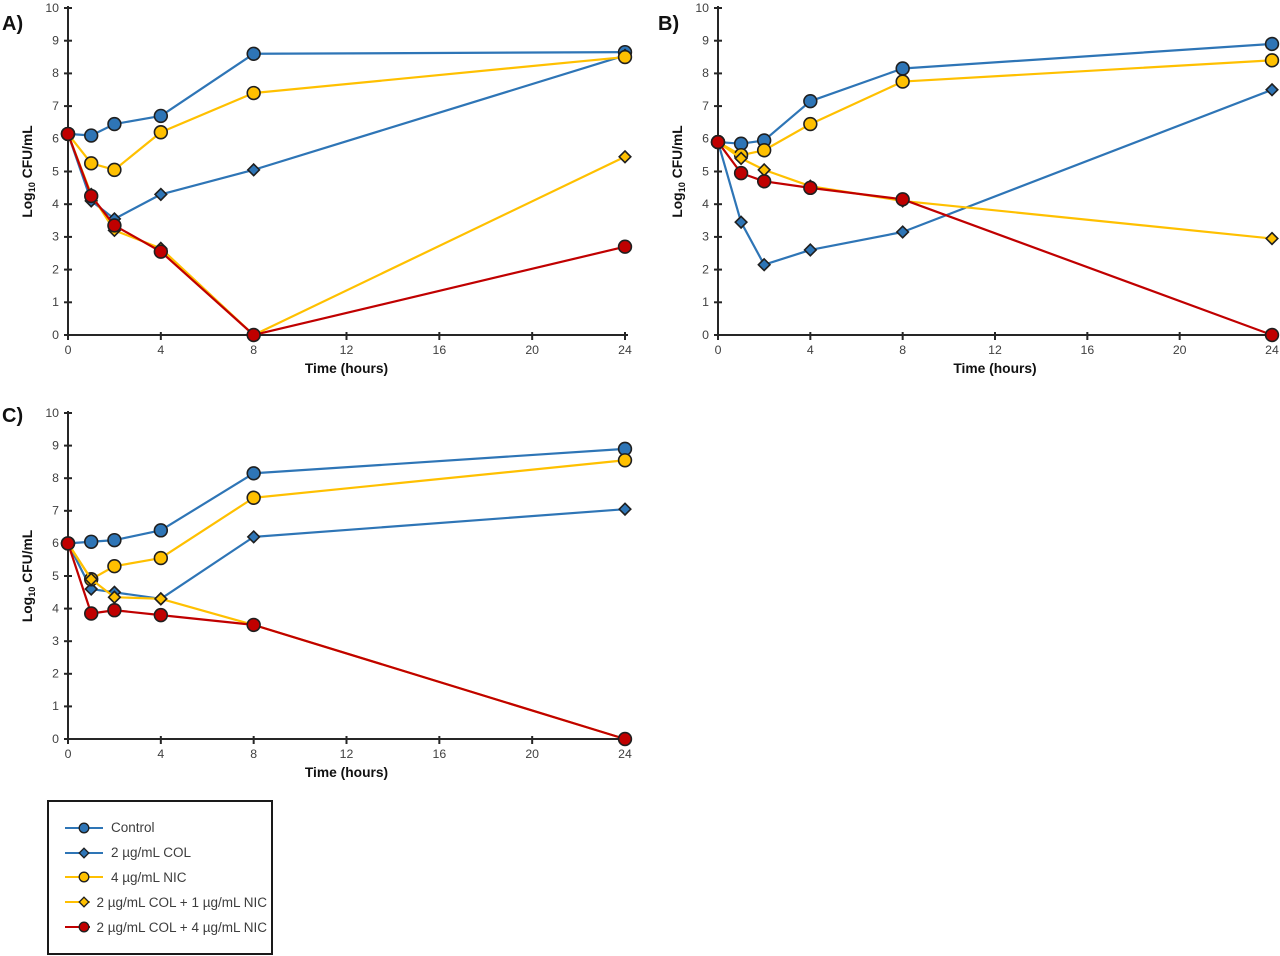 The image size is (1280, 956). I want to click on panel-a-label: A), so click(13, 24).